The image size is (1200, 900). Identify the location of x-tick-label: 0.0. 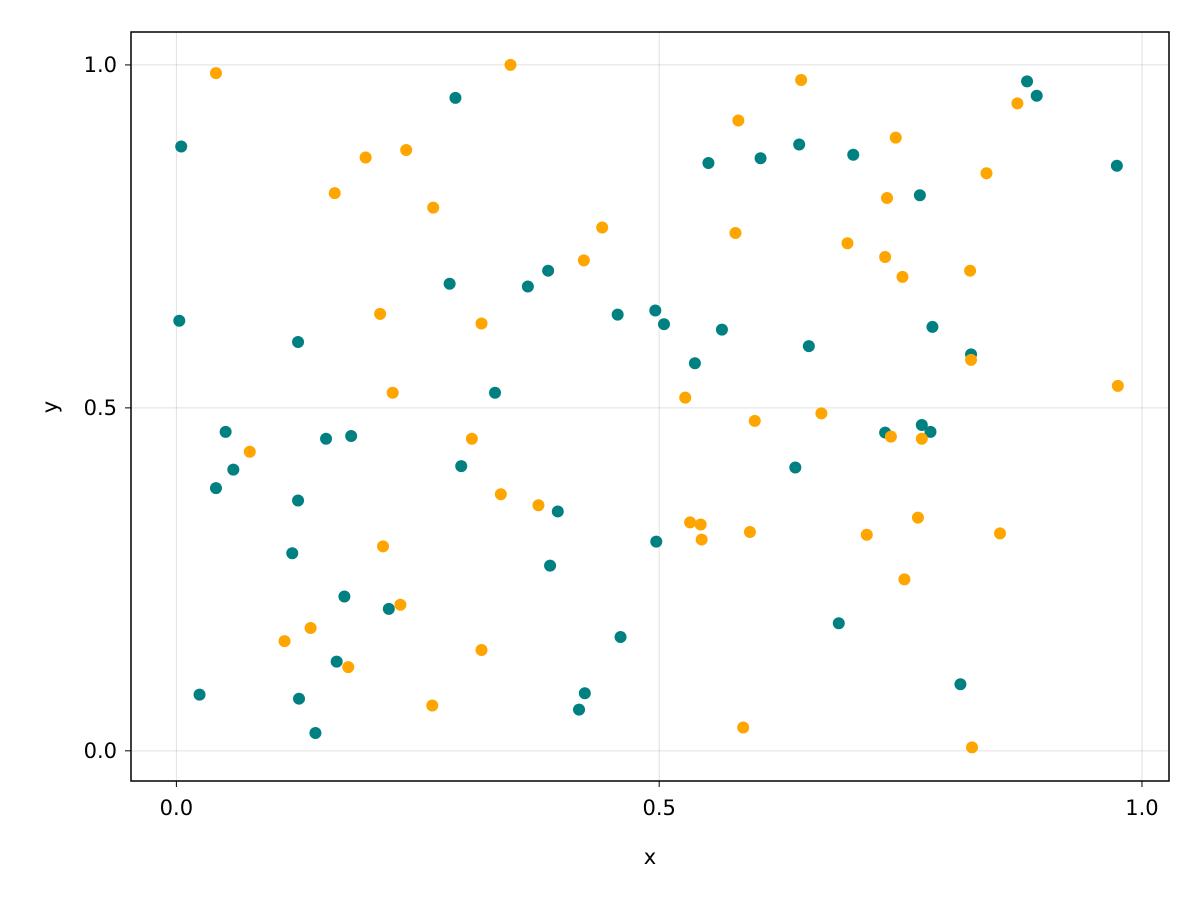
(176, 808).